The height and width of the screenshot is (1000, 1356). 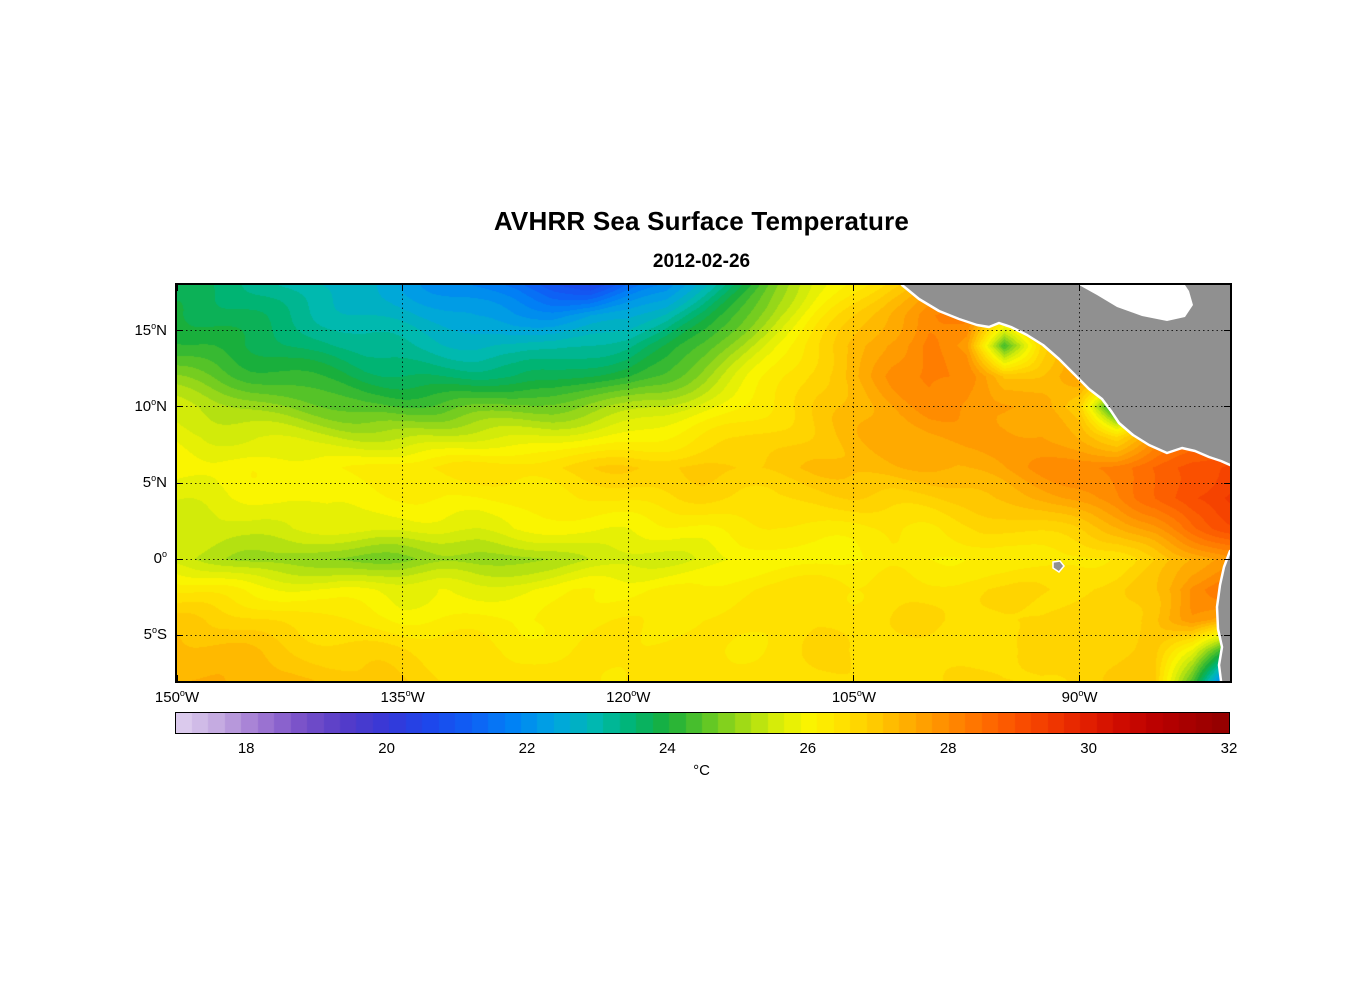 What do you see at coordinates (628, 697) in the screenshot?
I see `x-tick-label: 120oW` at bounding box center [628, 697].